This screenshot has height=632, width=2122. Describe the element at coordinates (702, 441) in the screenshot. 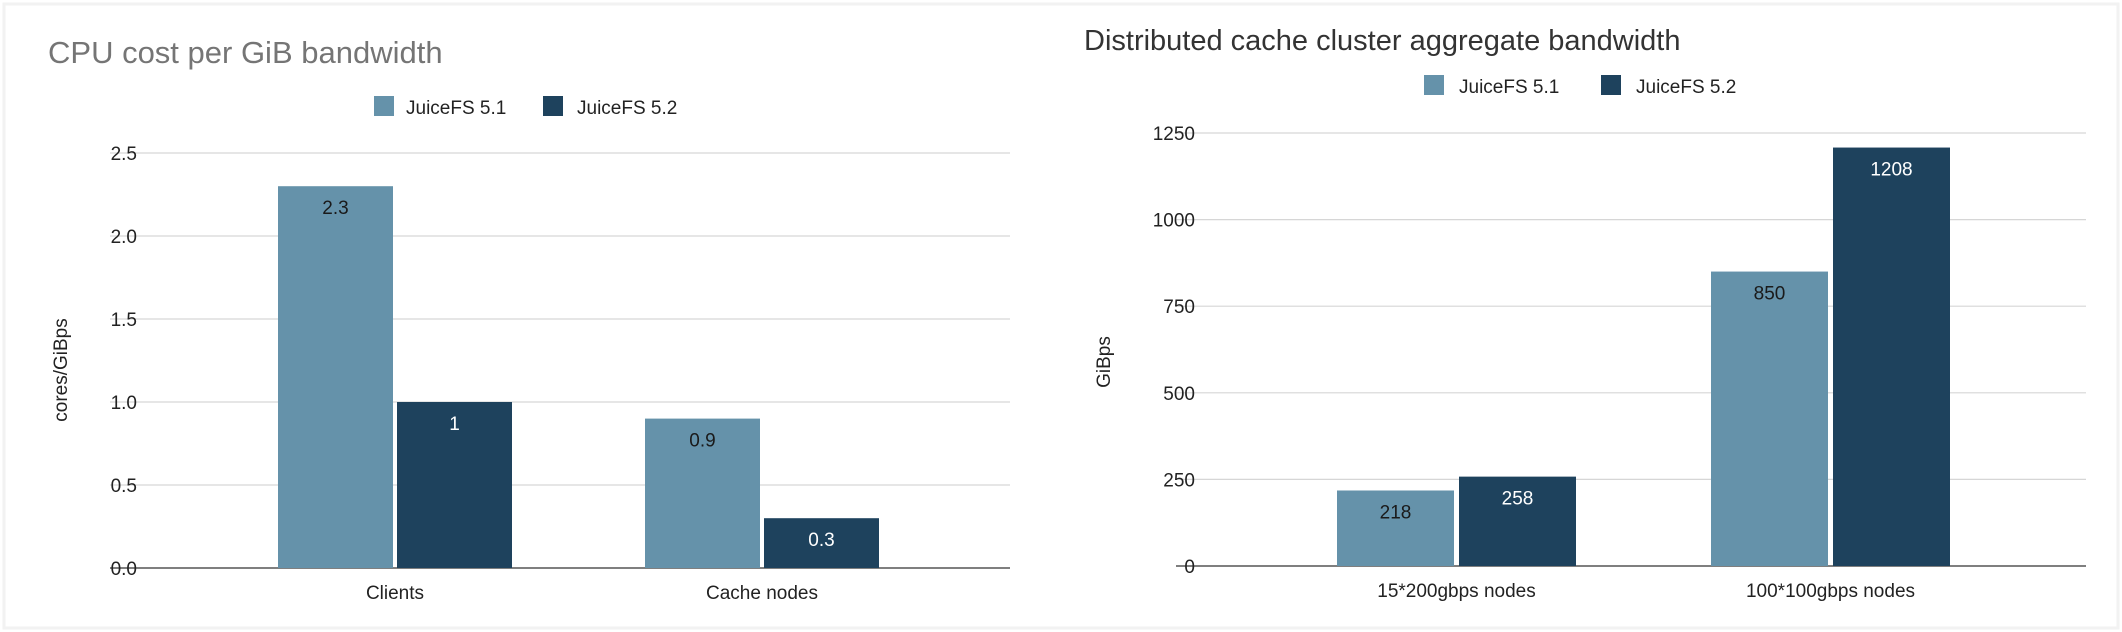

I see `data-label: 0.9` at that location.